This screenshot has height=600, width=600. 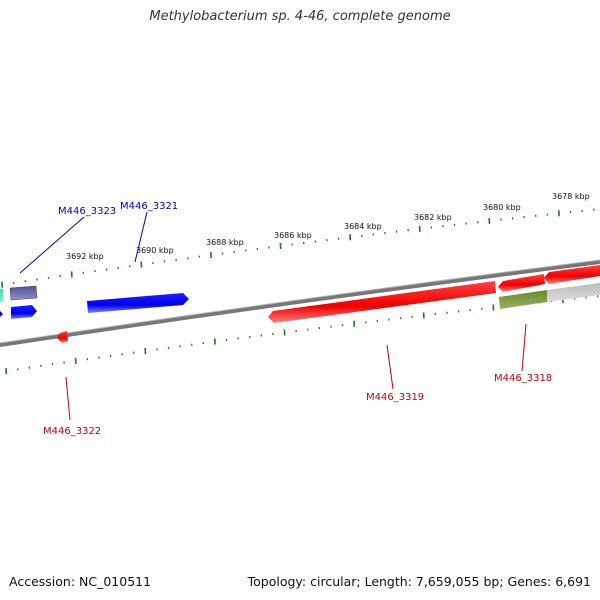 What do you see at coordinates (573, 292) in the screenshot?
I see `gene-grey-pseudo` at bounding box center [573, 292].